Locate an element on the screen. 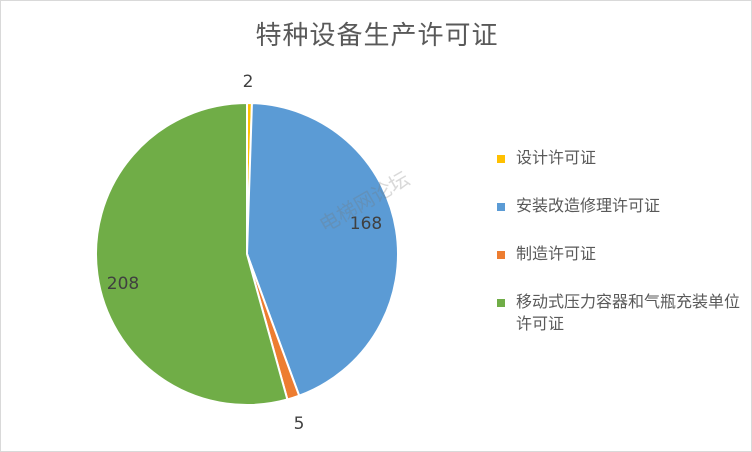  legend-item-install: 安装改造修理许可证 is located at coordinates (622, 206).